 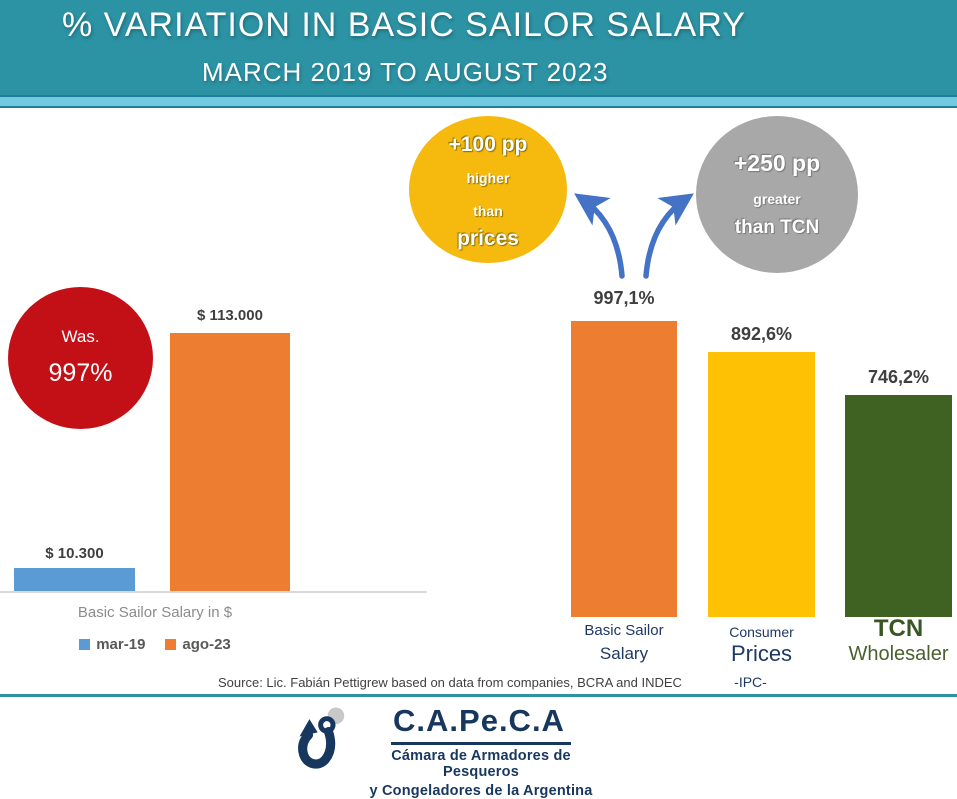 I want to click on legend-item-ago23: ago-23, so click(x=198, y=644).